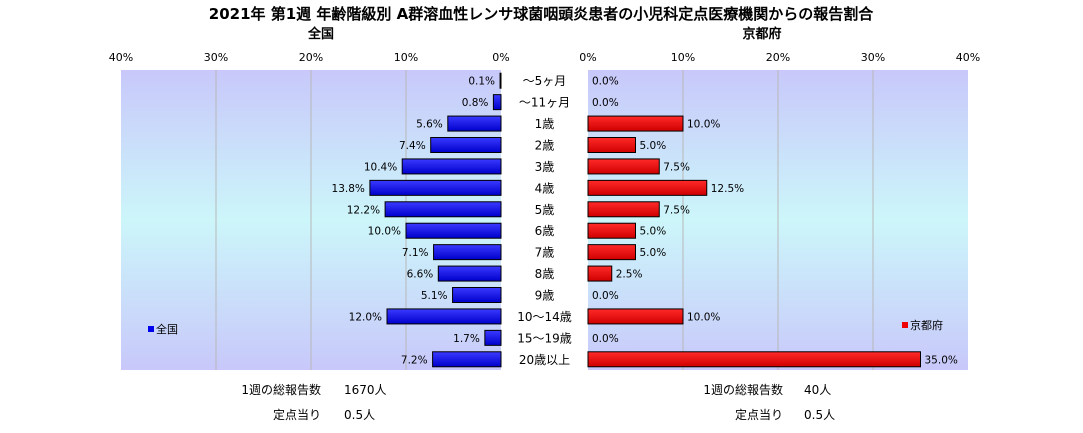 This screenshot has width=1083, height=433. Describe the element at coordinates (545, 231) in the screenshot. I see `category-label: 6歳` at that location.